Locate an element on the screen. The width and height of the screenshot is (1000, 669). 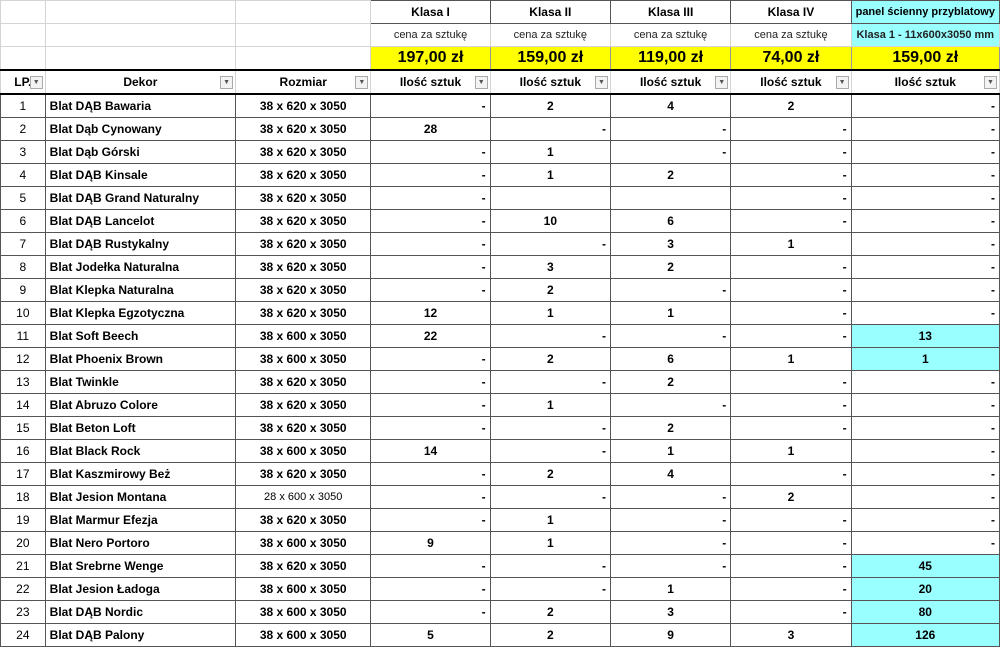
dekor-cell: Blat Klepka Naturalna is located at coordinates (140, 290).